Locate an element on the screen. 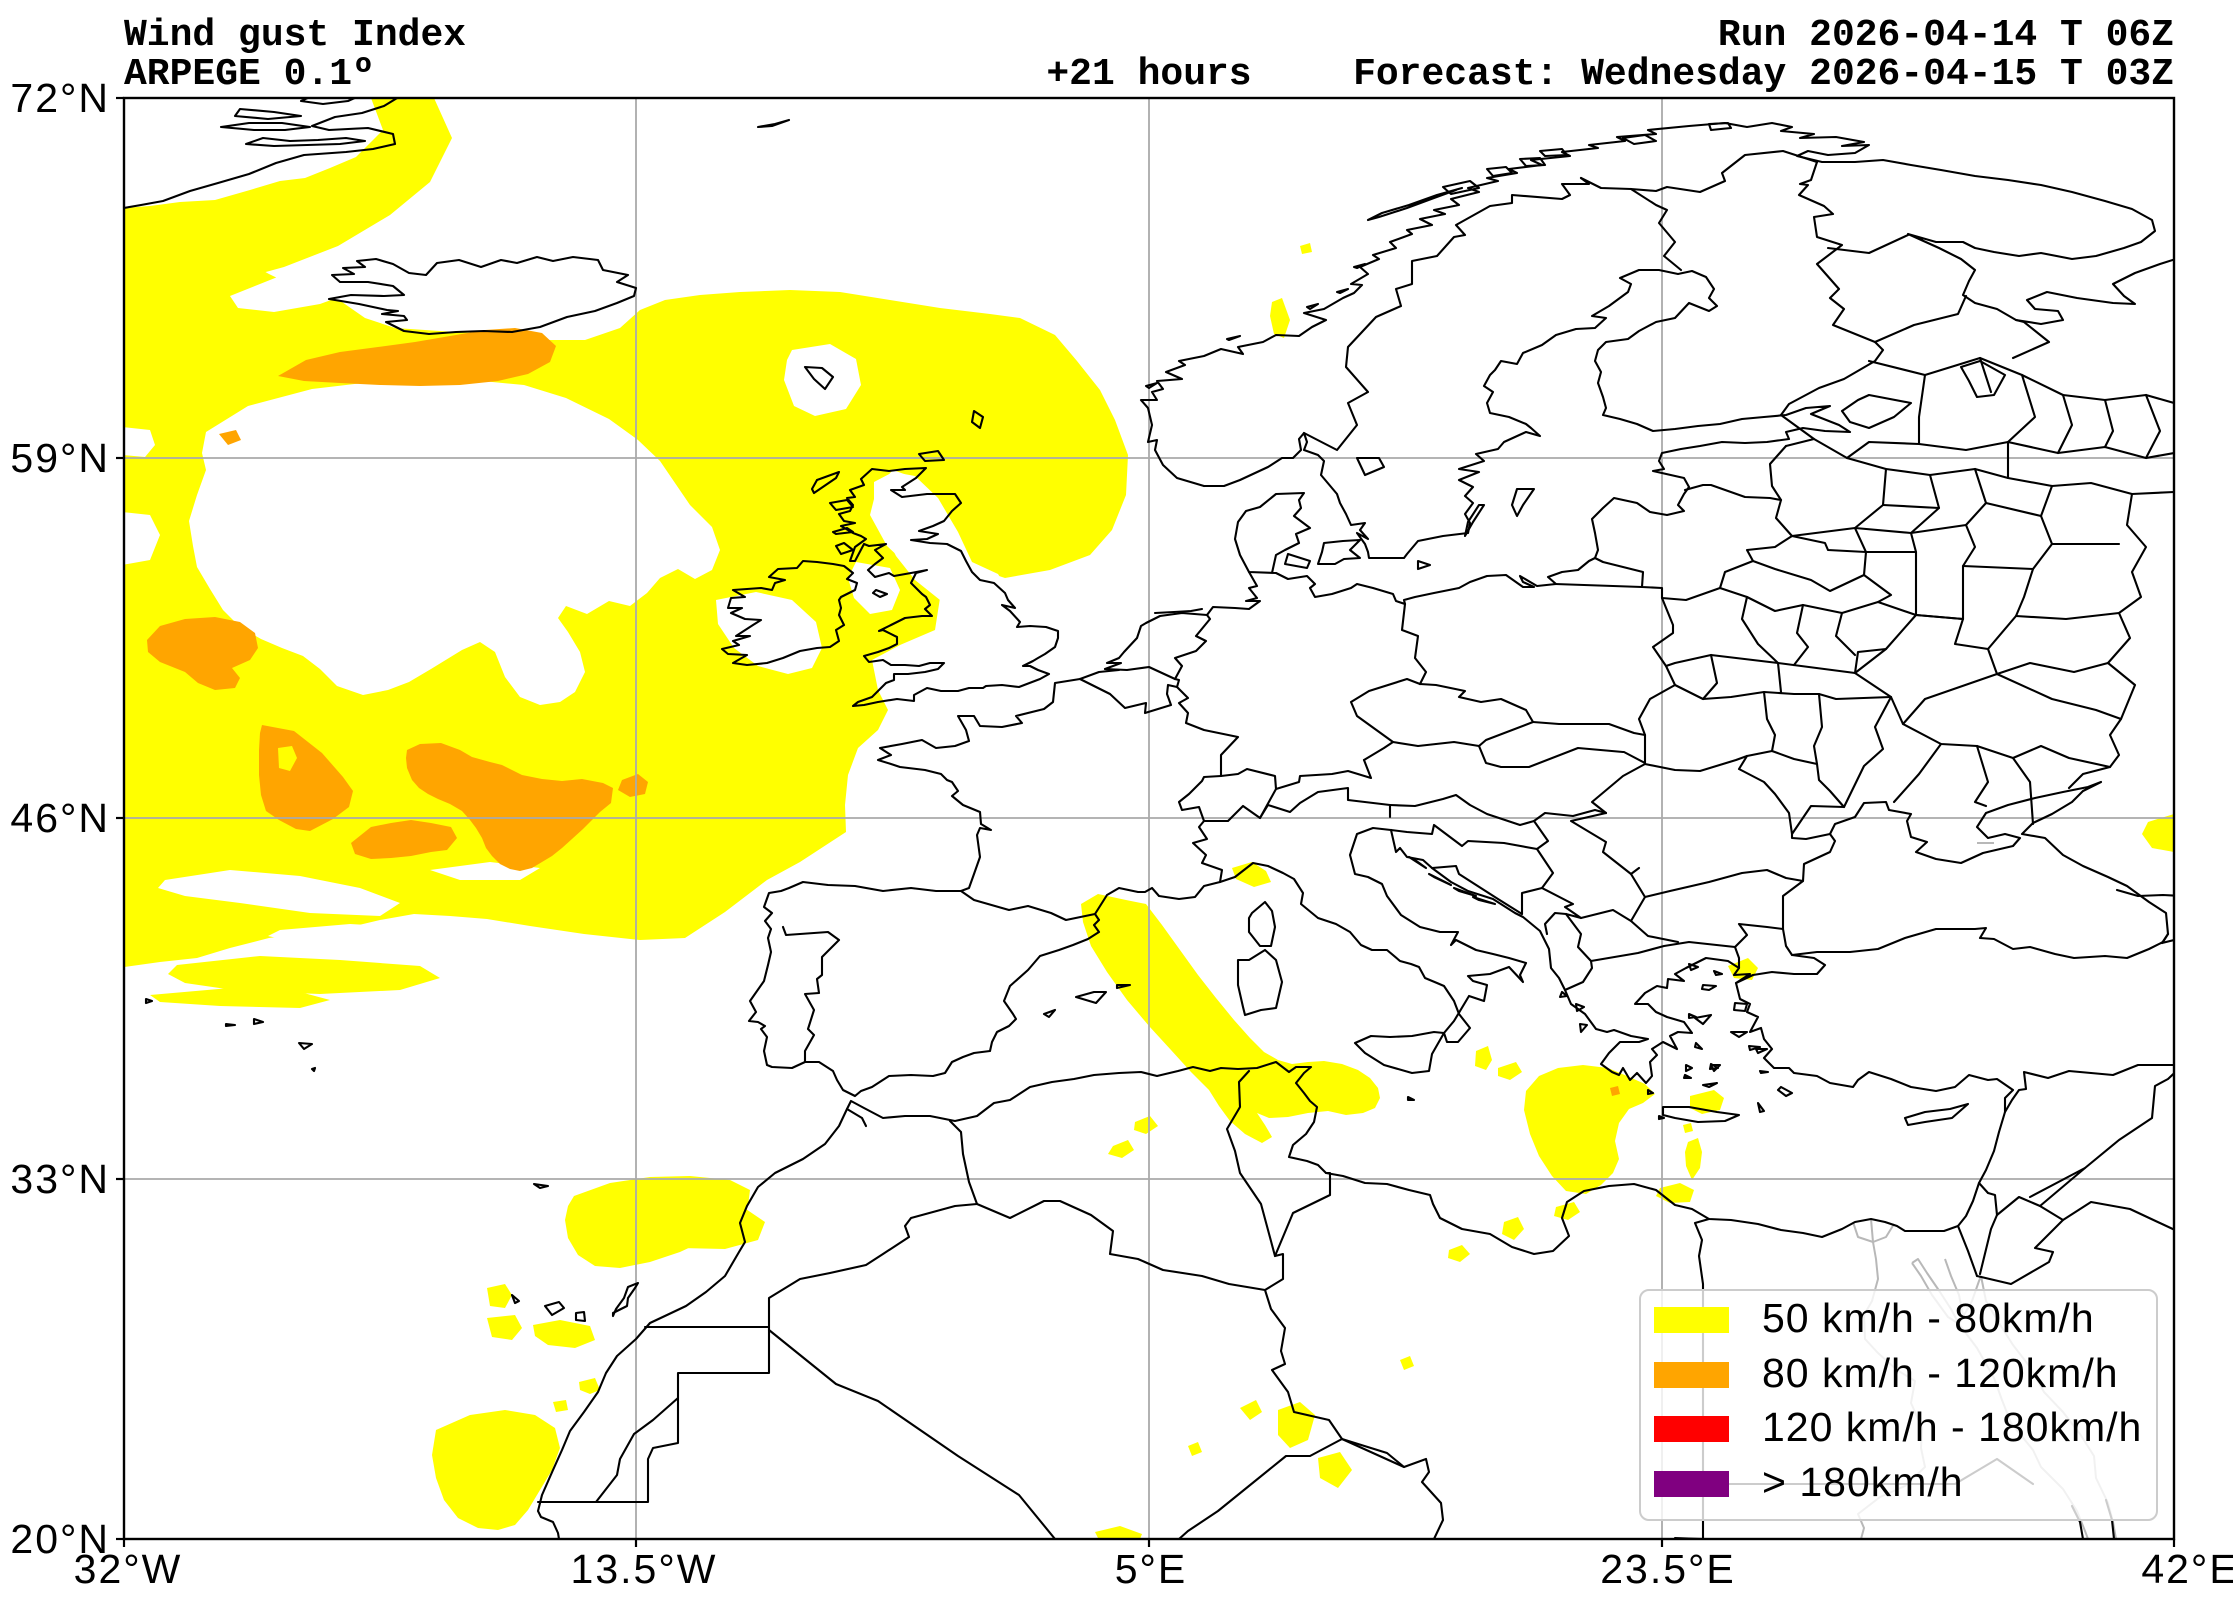 The height and width of the screenshot is (1609, 2233). svg-text: 23.5°E is located at coordinates (1668, 1569).